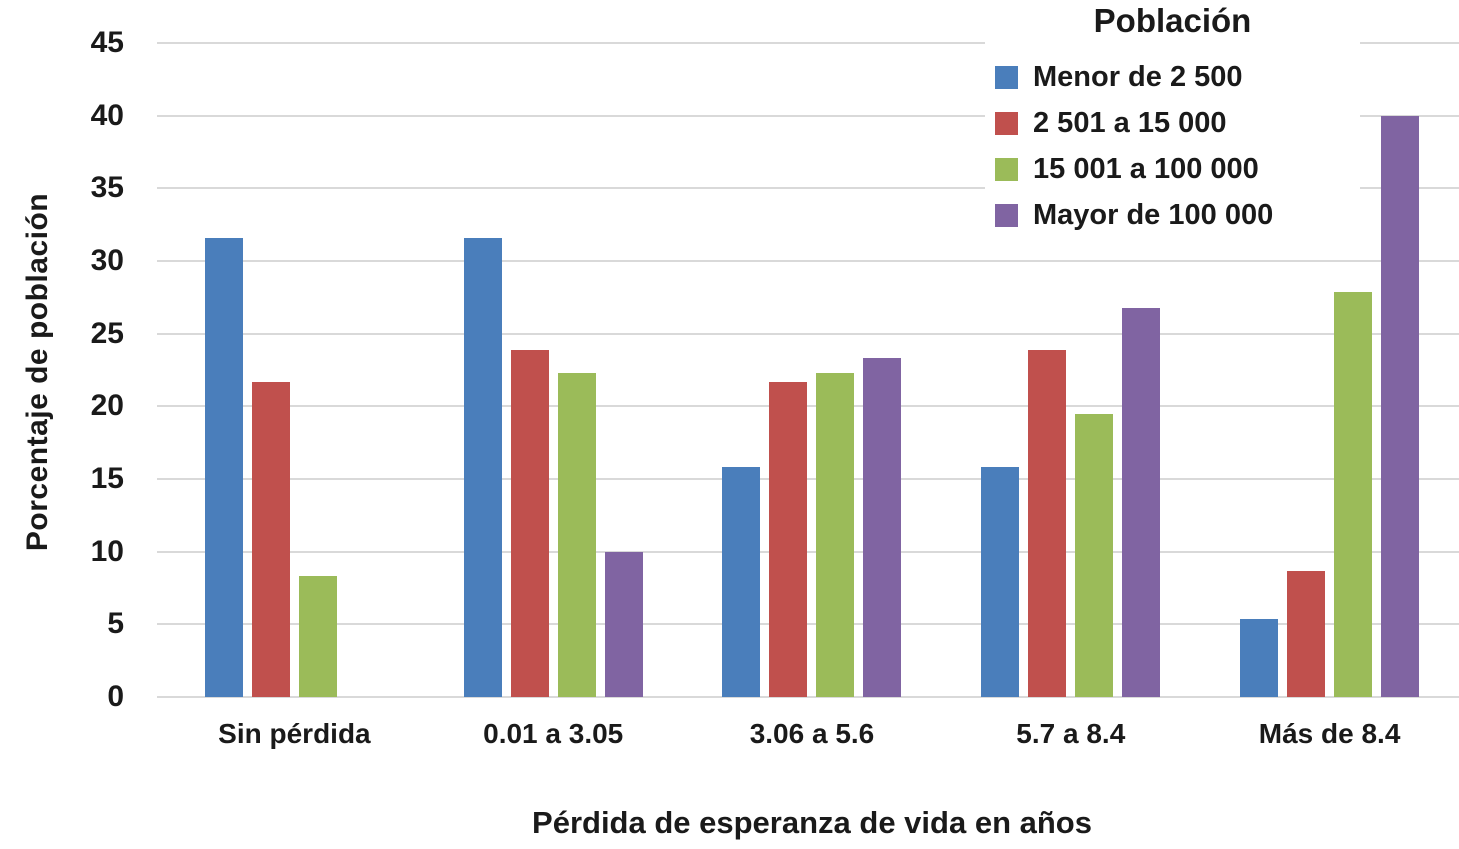 The width and height of the screenshot is (1459, 849). I want to click on legend-entry: 2 501 a 15 000, so click(1172, 123).